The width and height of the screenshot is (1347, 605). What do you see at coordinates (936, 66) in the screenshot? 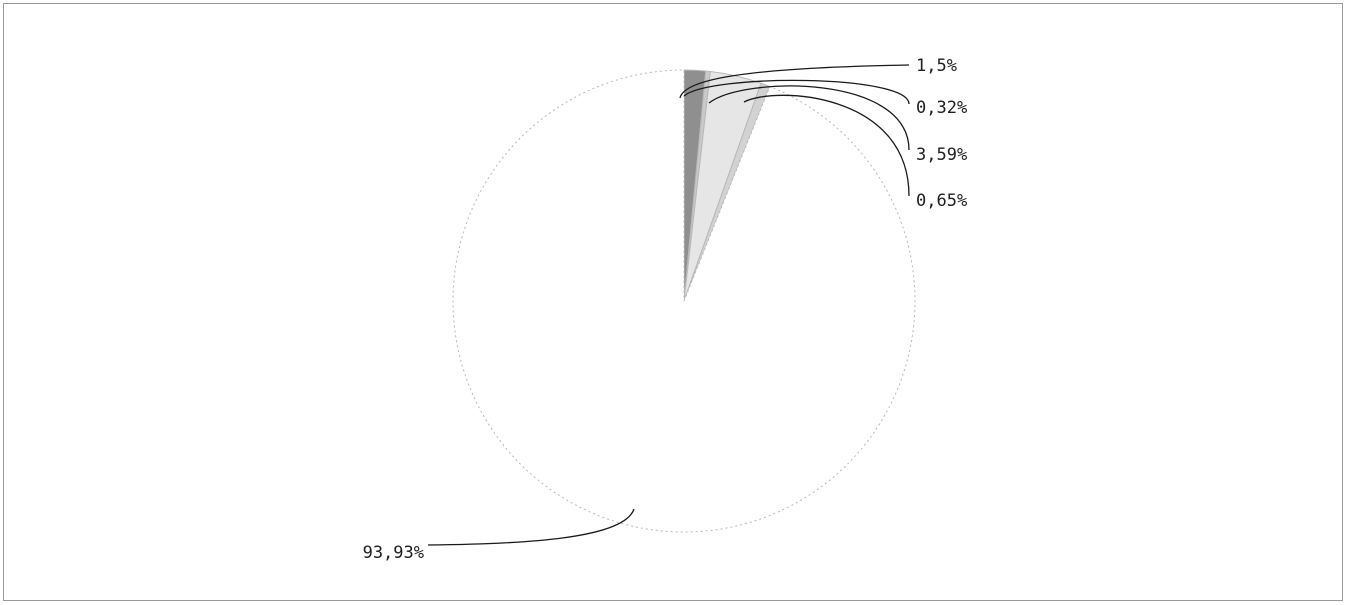
I see `data-label: 1,5%` at bounding box center [936, 66].